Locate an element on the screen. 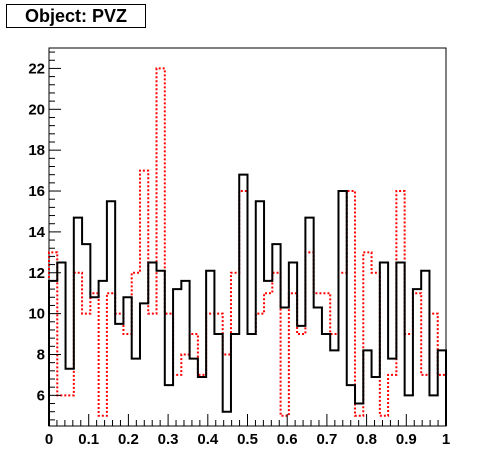 This screenshot has height=472, width=496. x-tick-label: 1 is located at coordinates (446, 439).